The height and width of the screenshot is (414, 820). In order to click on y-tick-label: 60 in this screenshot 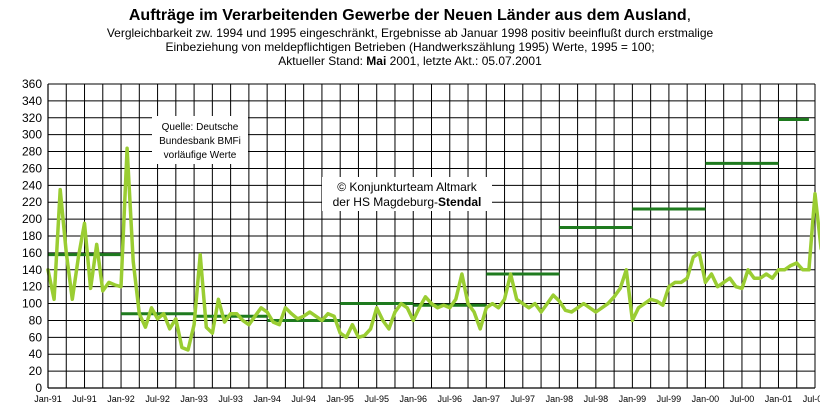, I will do `click(36, 337)`.